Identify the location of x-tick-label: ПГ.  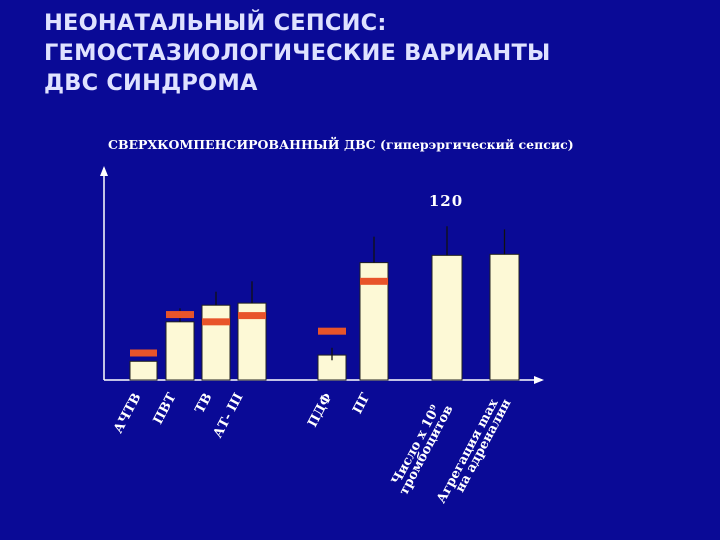
(361, 404).